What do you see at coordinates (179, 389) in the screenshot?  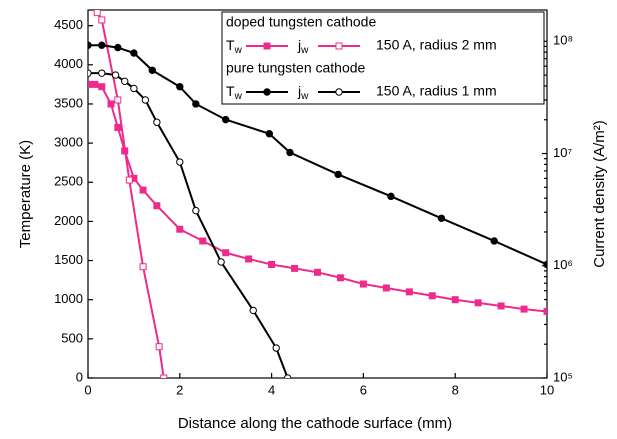 I see `x-tick-label: 2` at bounding box center [179, 389].